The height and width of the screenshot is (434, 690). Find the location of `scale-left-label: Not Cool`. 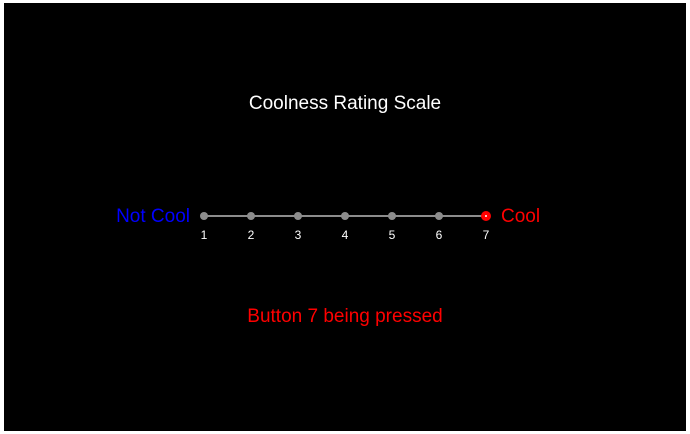

scale-left-label: Not Cool is located at coordinates (153, 216).